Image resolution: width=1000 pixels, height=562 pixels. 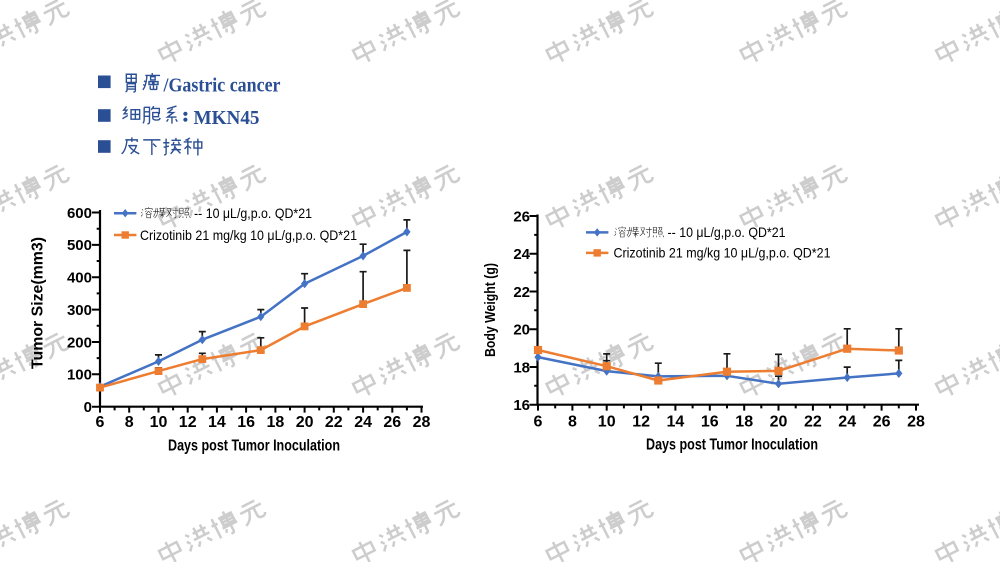 I want to click on svg-text: Body Weight (g), so click(x=491, y=310).